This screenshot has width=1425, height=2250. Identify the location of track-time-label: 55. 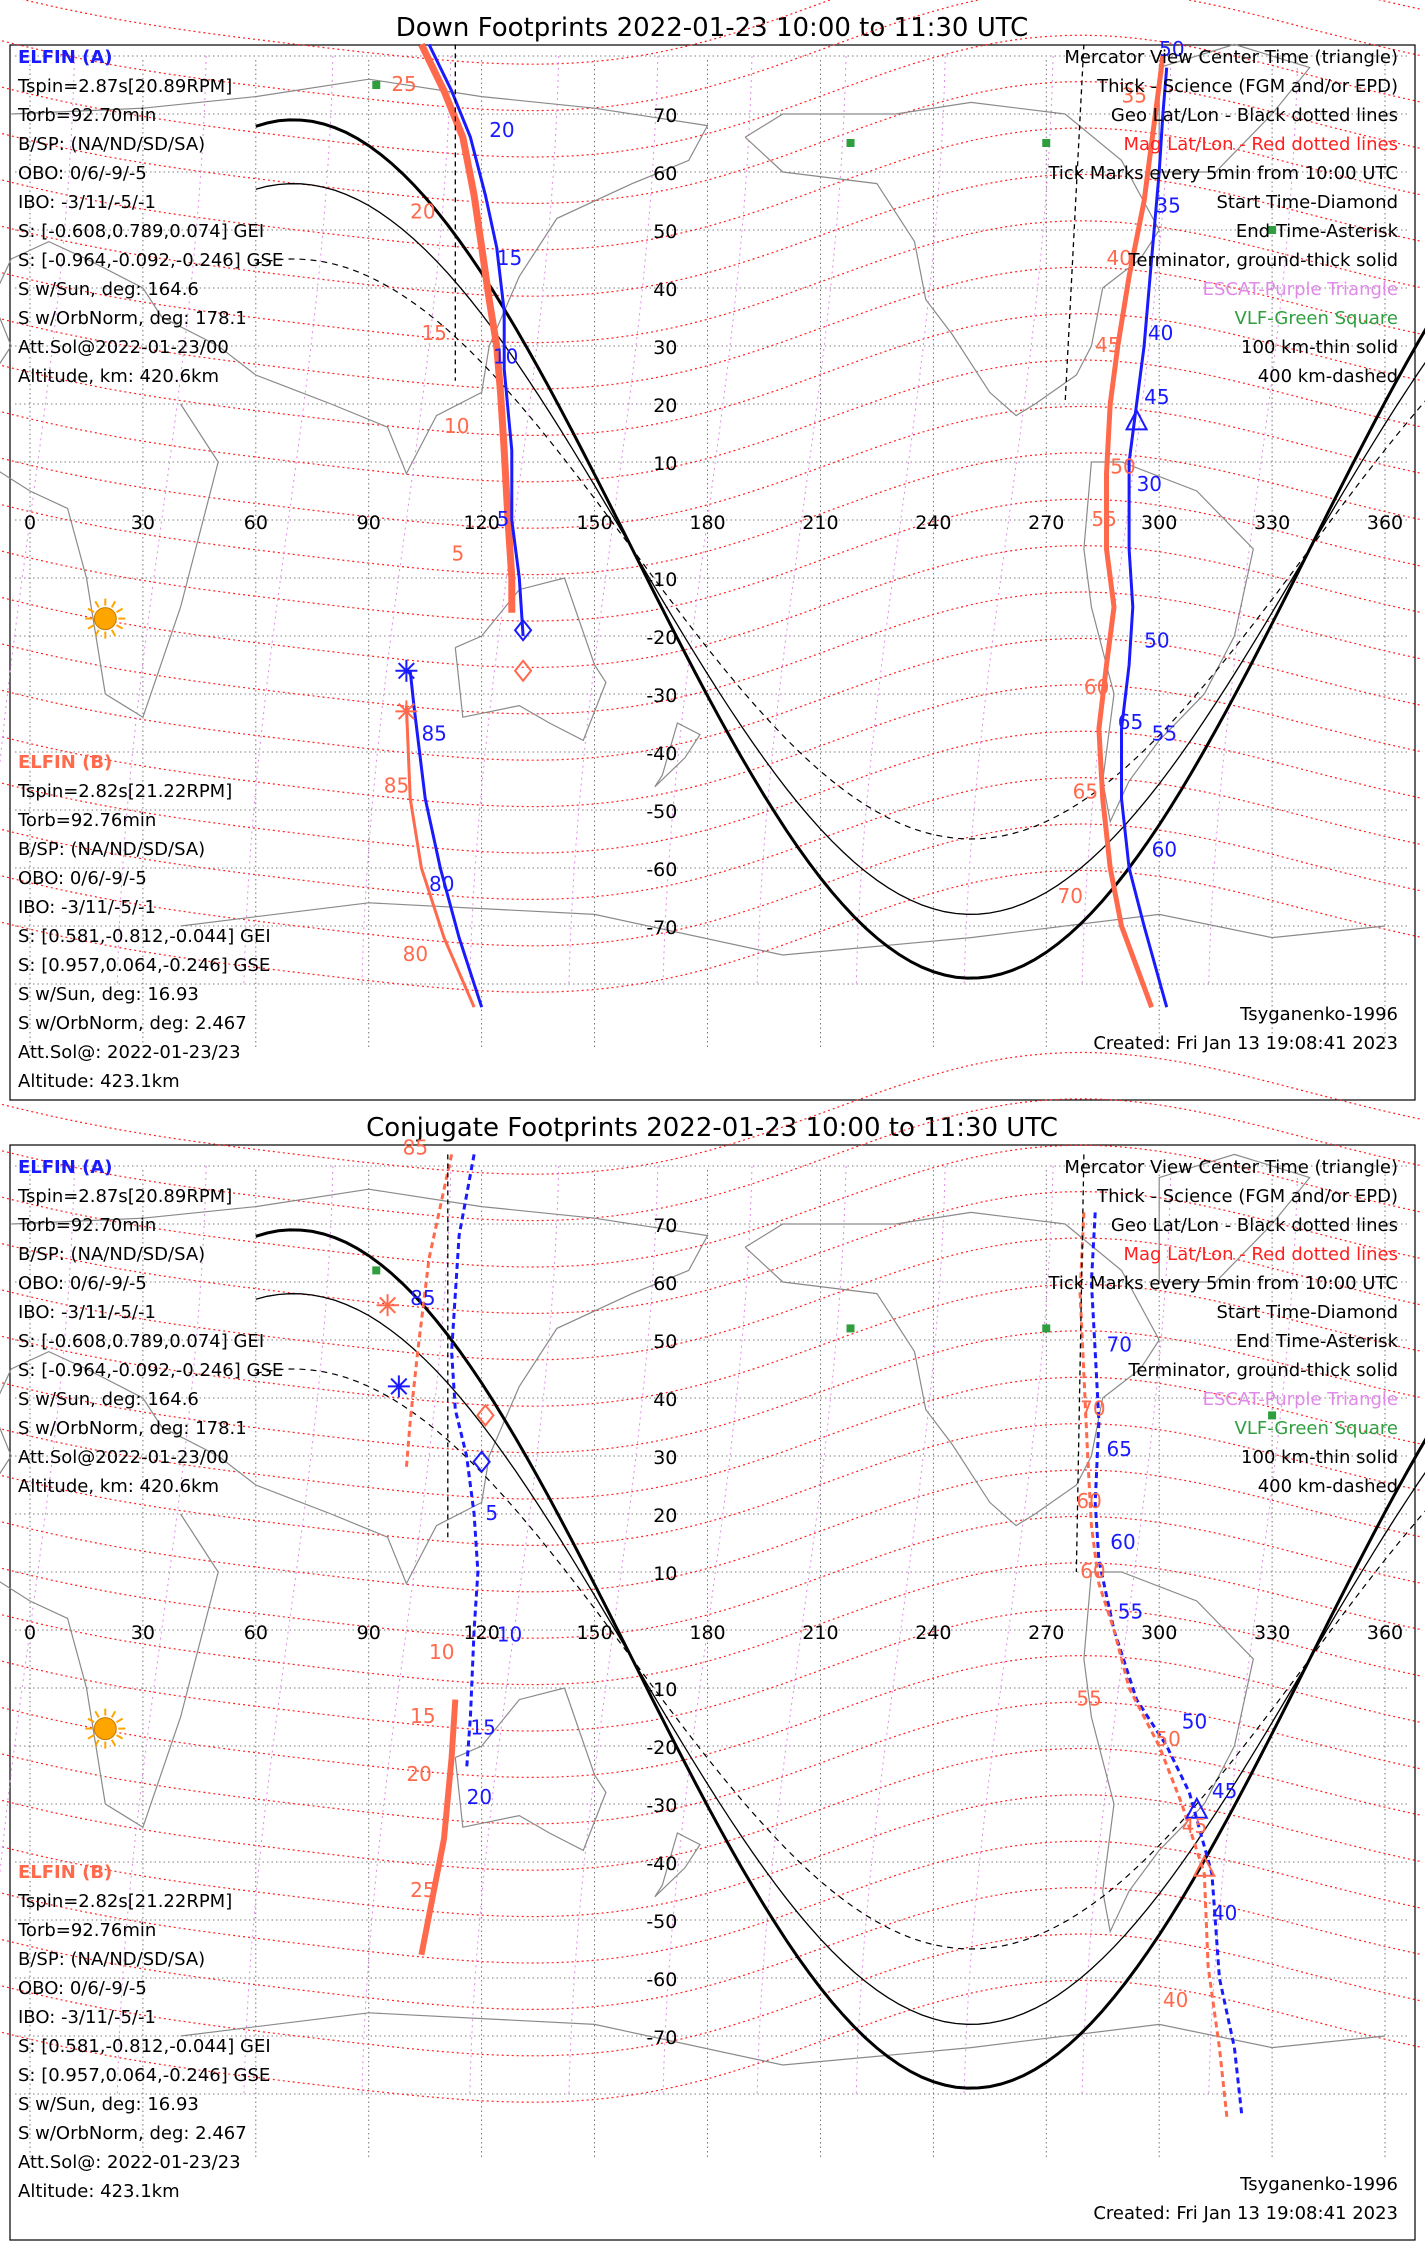
(1088, 1698).